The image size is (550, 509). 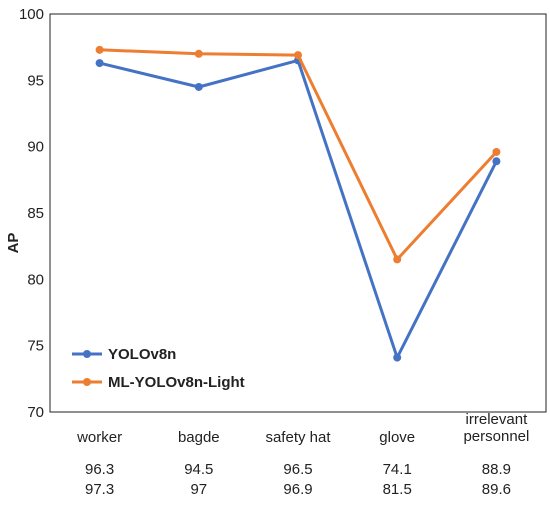 What do you see at coordinates (13, 243) in the screenshot?
I see `y-axis-label: AP` at bounding box center [13, 243].